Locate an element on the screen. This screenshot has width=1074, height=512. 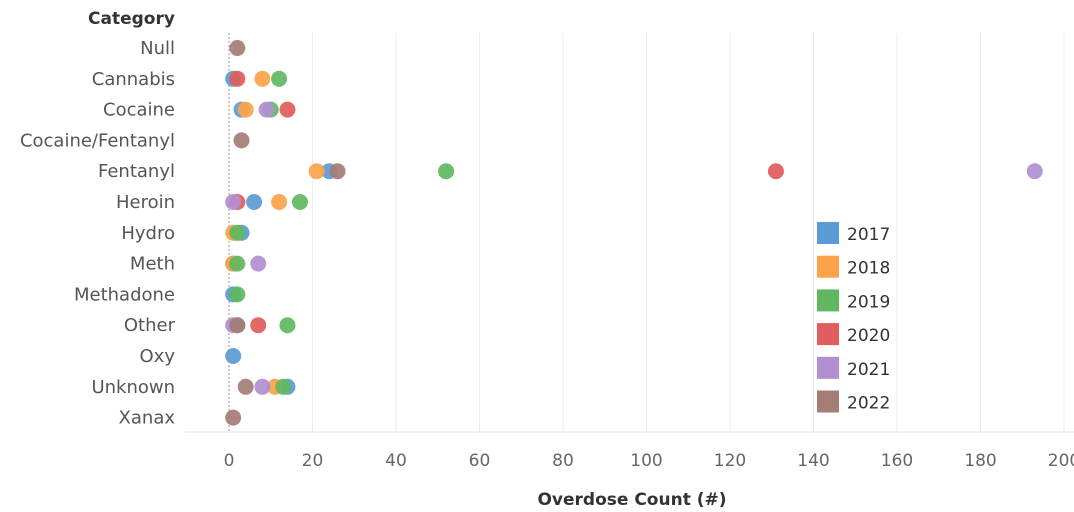
category-label: Meth is located at coordinates (152, 264).